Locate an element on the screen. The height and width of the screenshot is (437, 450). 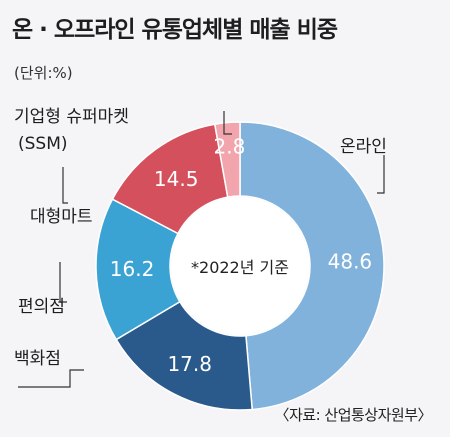
value-label: 14.5 is located at coordinates (176, 179).